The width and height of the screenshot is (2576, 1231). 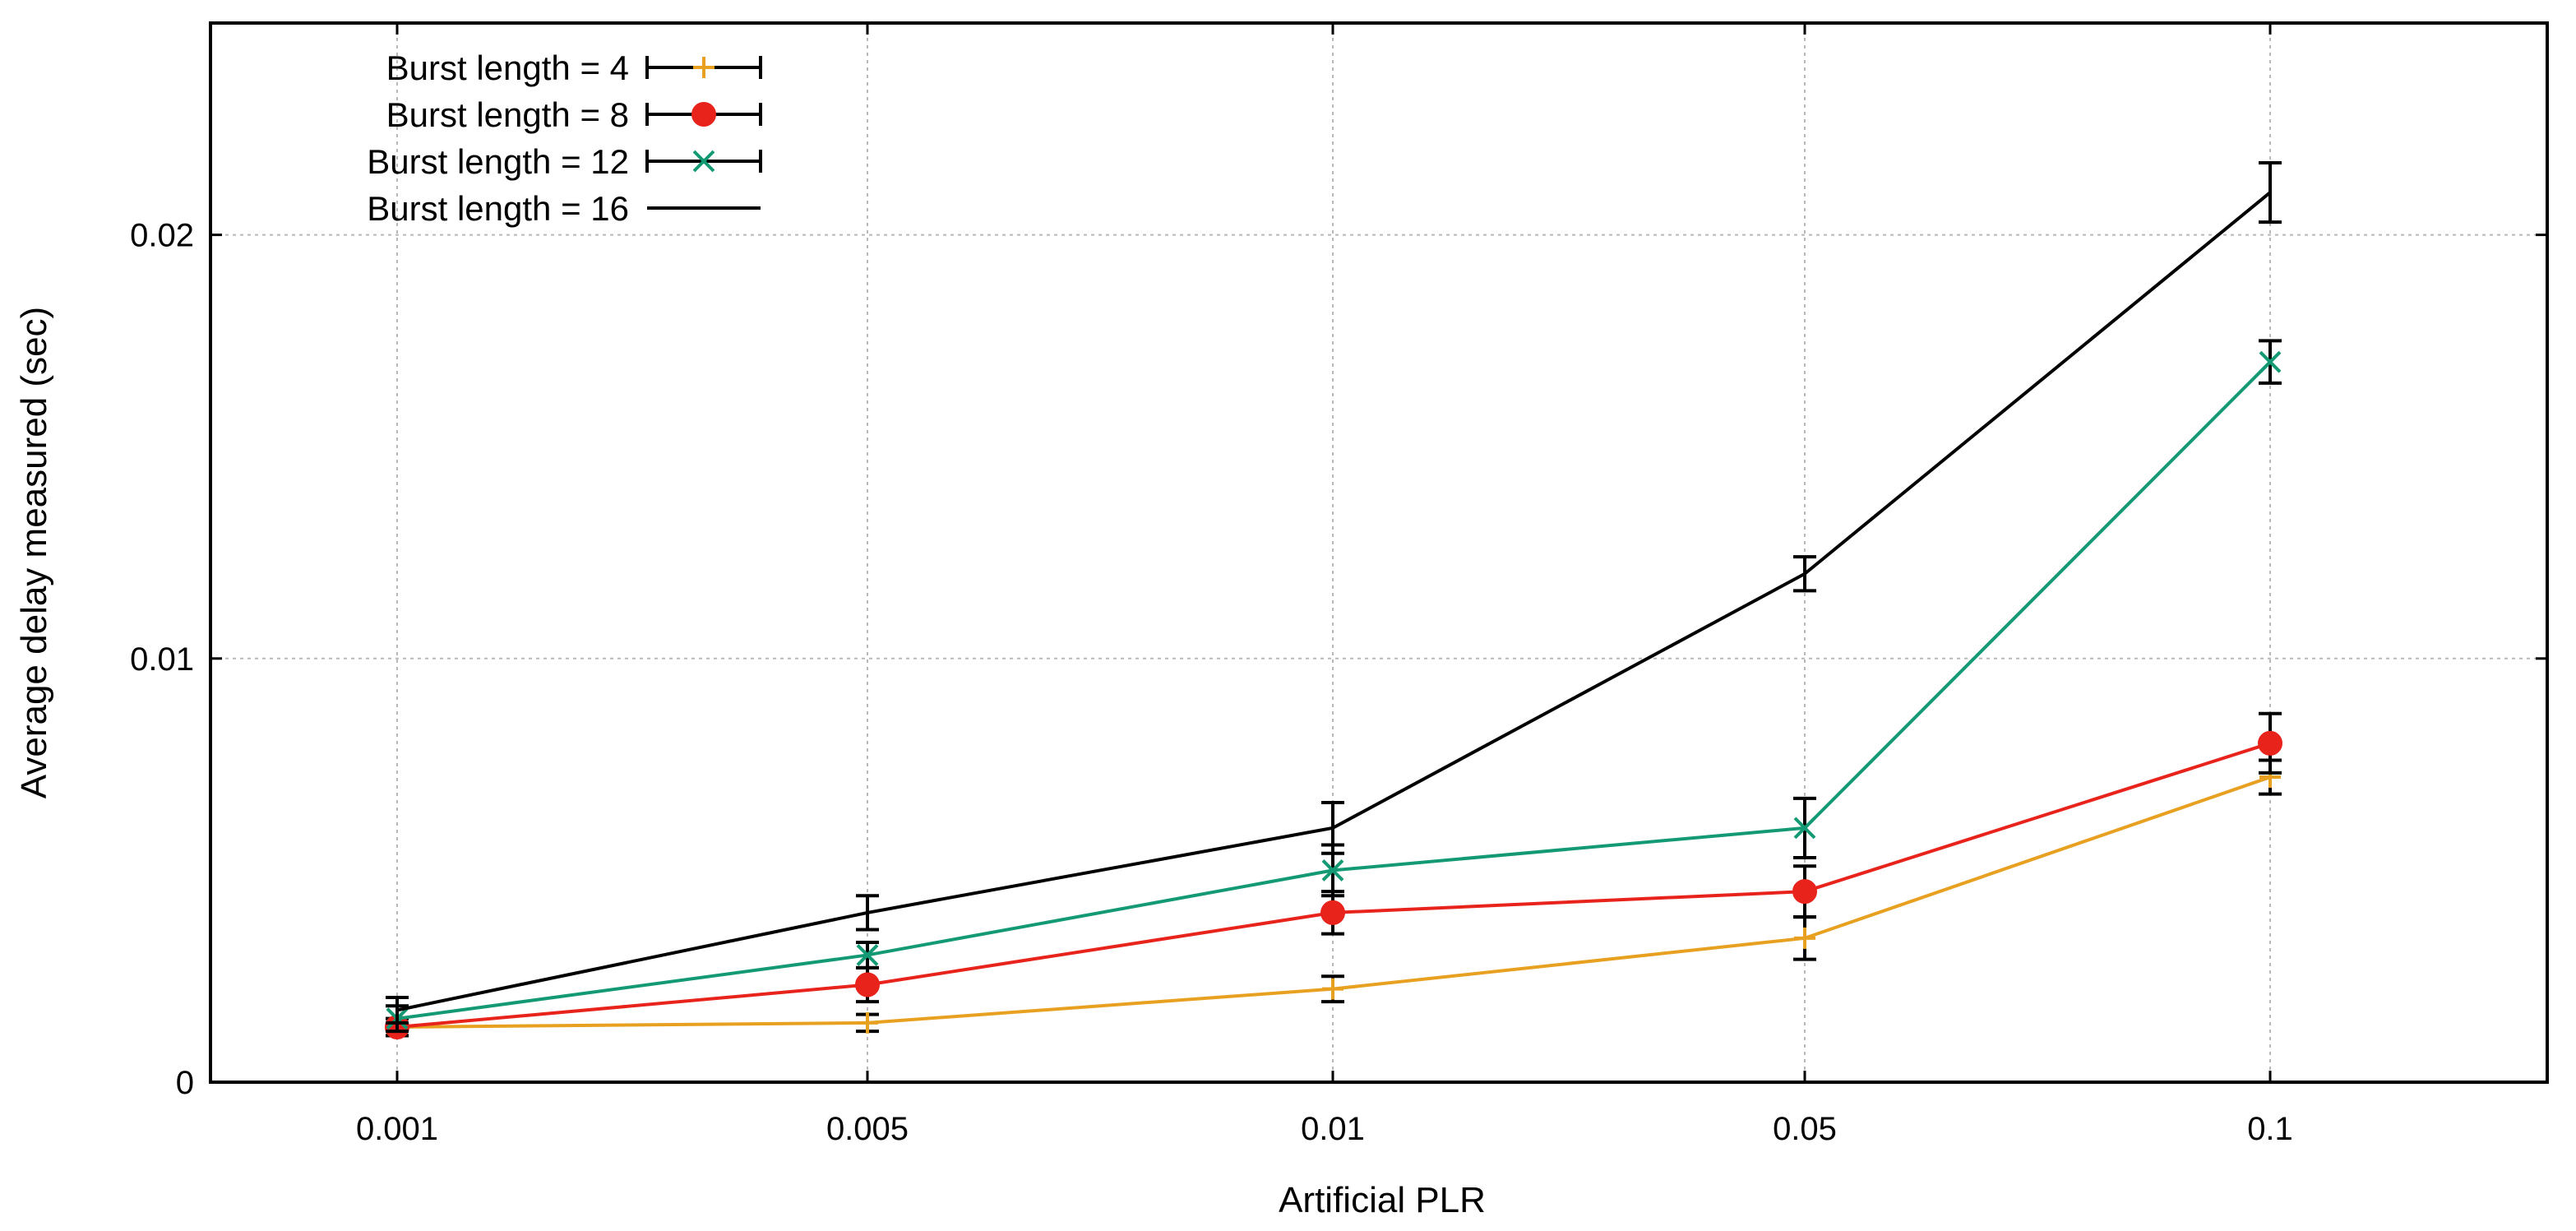 What do you see at coordinates (498, 208) in the screenshot?
I see `legend-label: Burst length = 16` at bounding box center [498, 208].